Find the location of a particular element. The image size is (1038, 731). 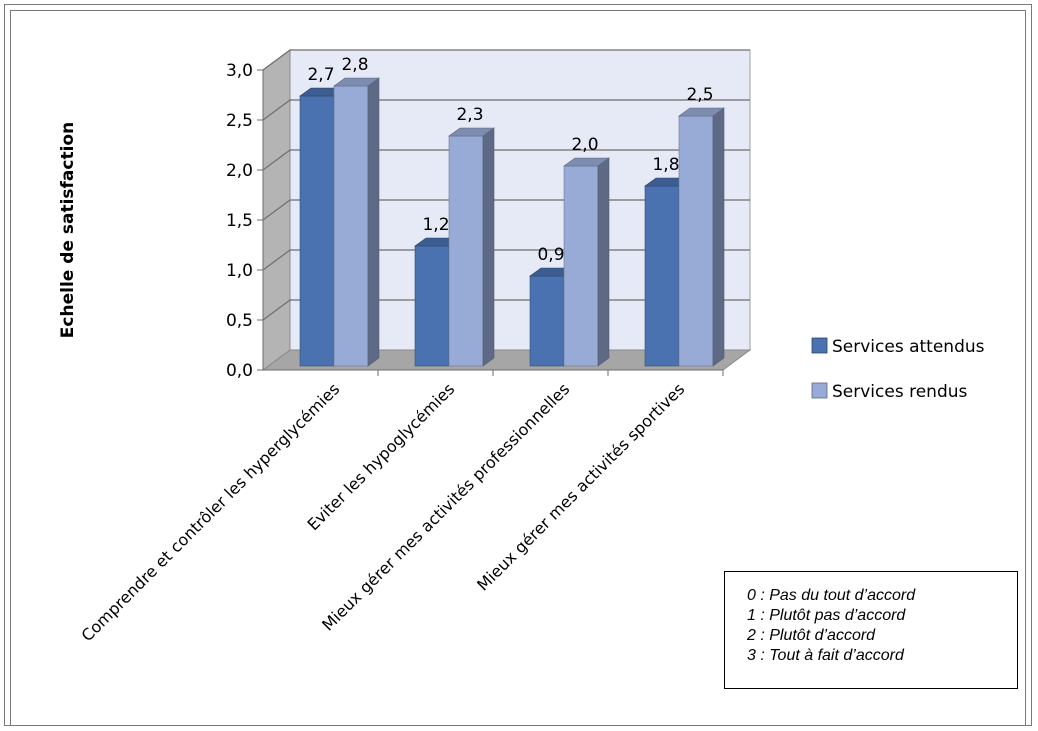

data-label: 2,3 is located at coordinates (469, 115).